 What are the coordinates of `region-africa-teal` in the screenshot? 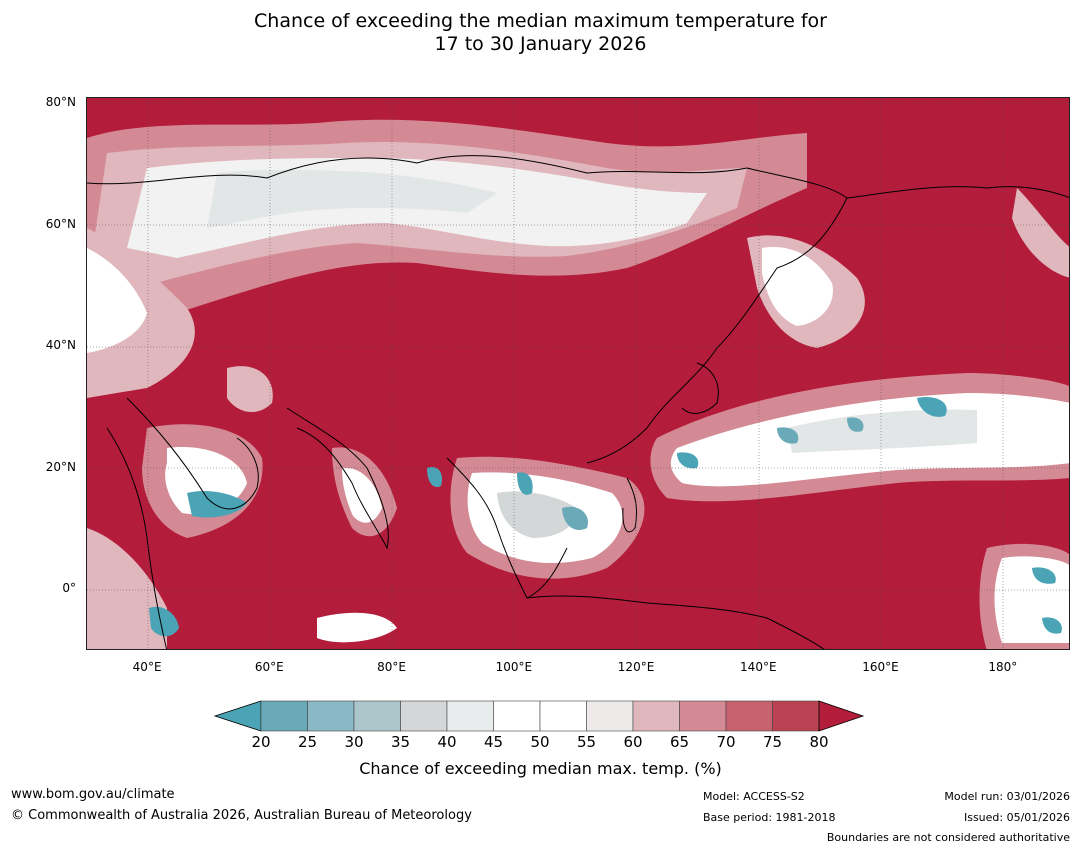 It's located at (164, 621).